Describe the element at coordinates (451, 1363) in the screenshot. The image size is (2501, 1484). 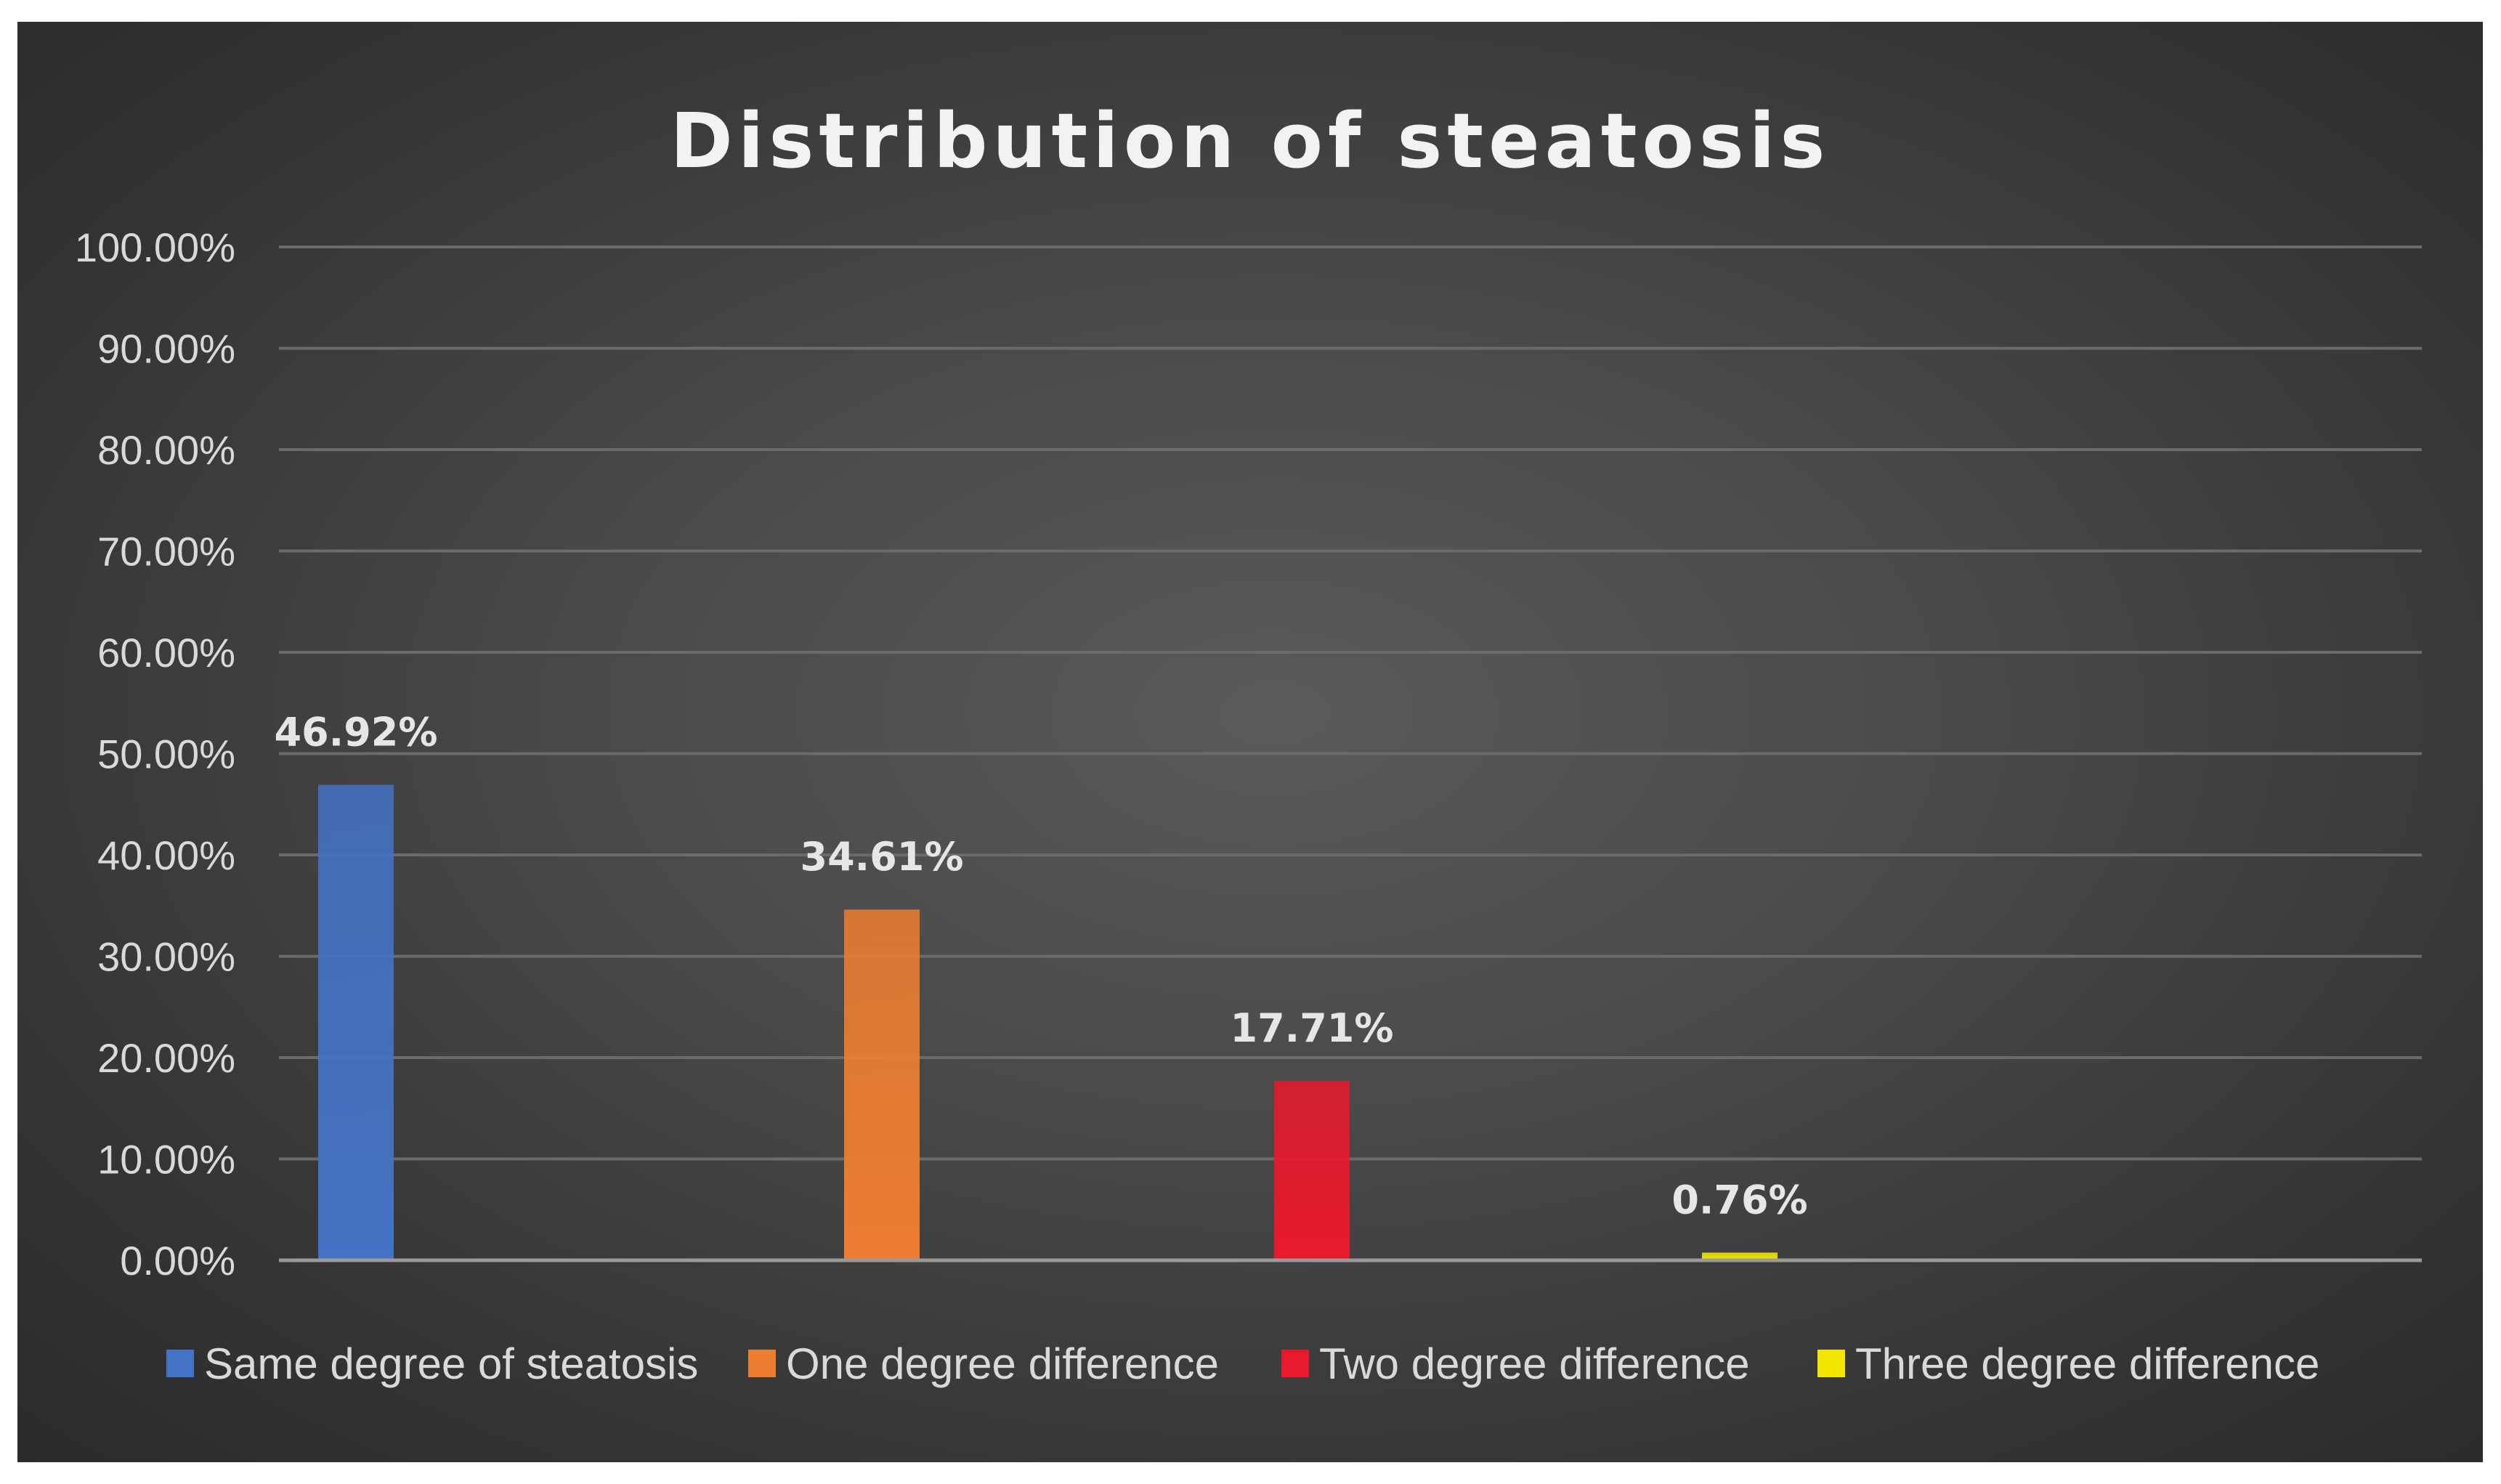
I see `legend-entry: Same degree of steatosis` at that location.